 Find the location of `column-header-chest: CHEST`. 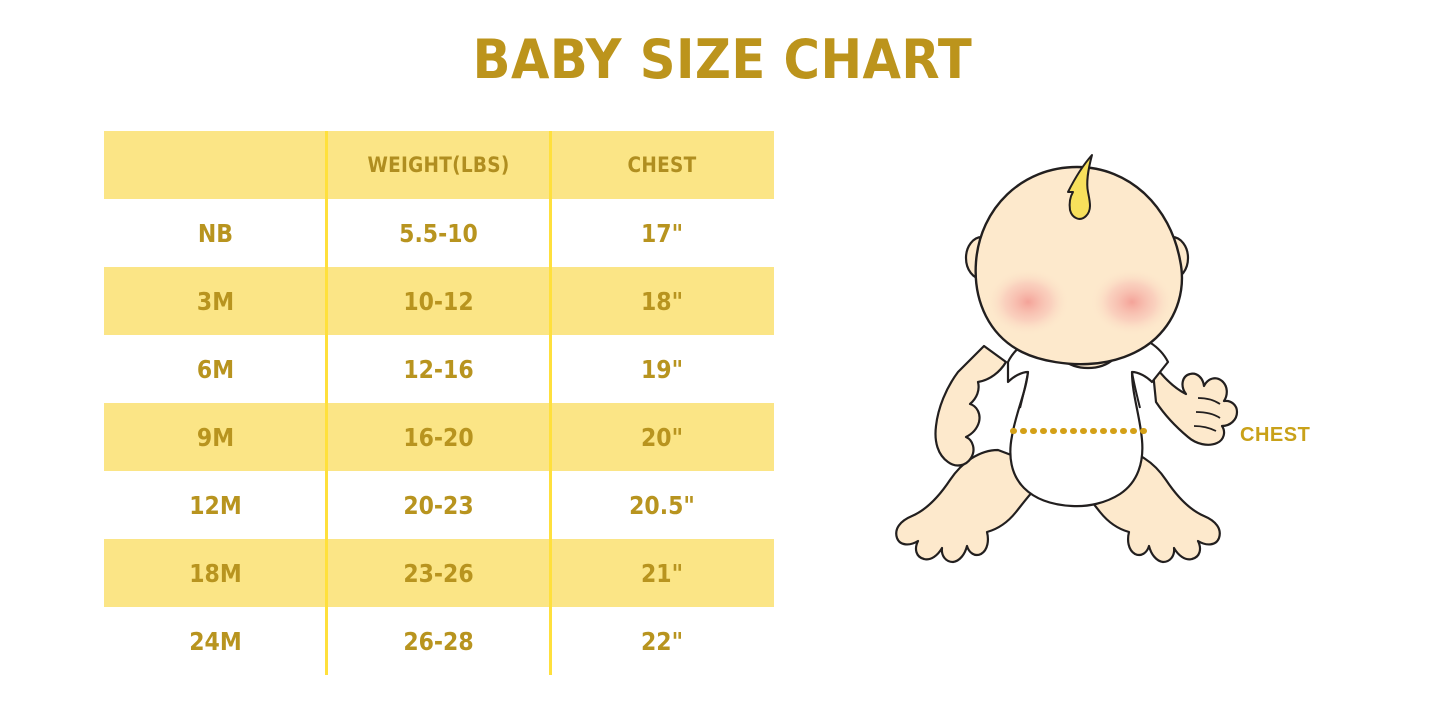

column-header-chest: CHEST is located at coordinates (662, 165).